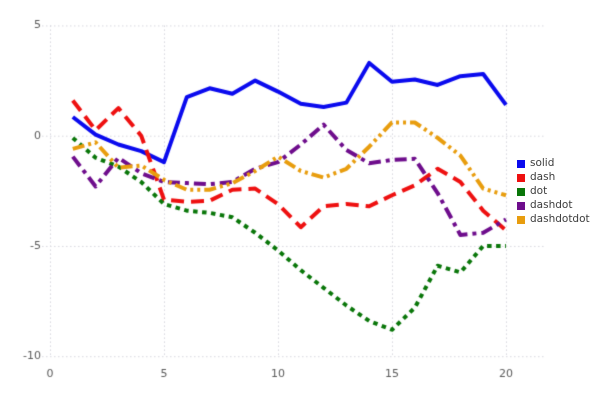  I want to click on legend: solid dash dot dashdot dashdotdot, so click(553, 191).